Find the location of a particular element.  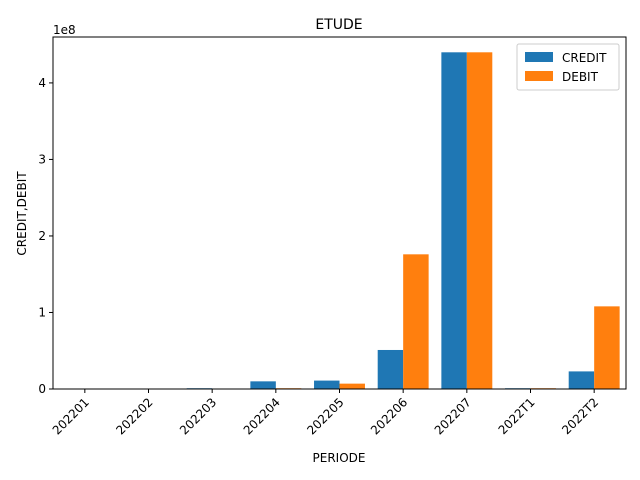

y-tick-label: 1 is located at coordinates (42, 312).